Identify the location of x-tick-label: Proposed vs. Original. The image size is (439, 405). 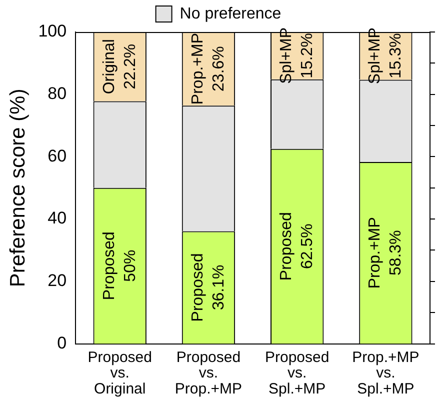
(120, 373).